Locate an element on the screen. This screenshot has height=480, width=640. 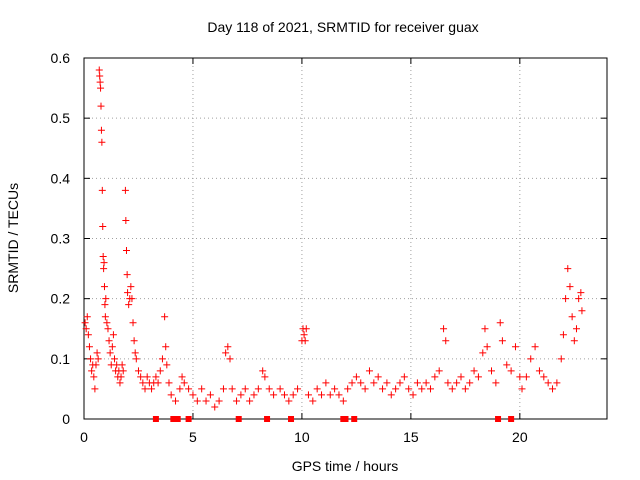
x-tick-label: 15 is located at coordinates (411, 437).